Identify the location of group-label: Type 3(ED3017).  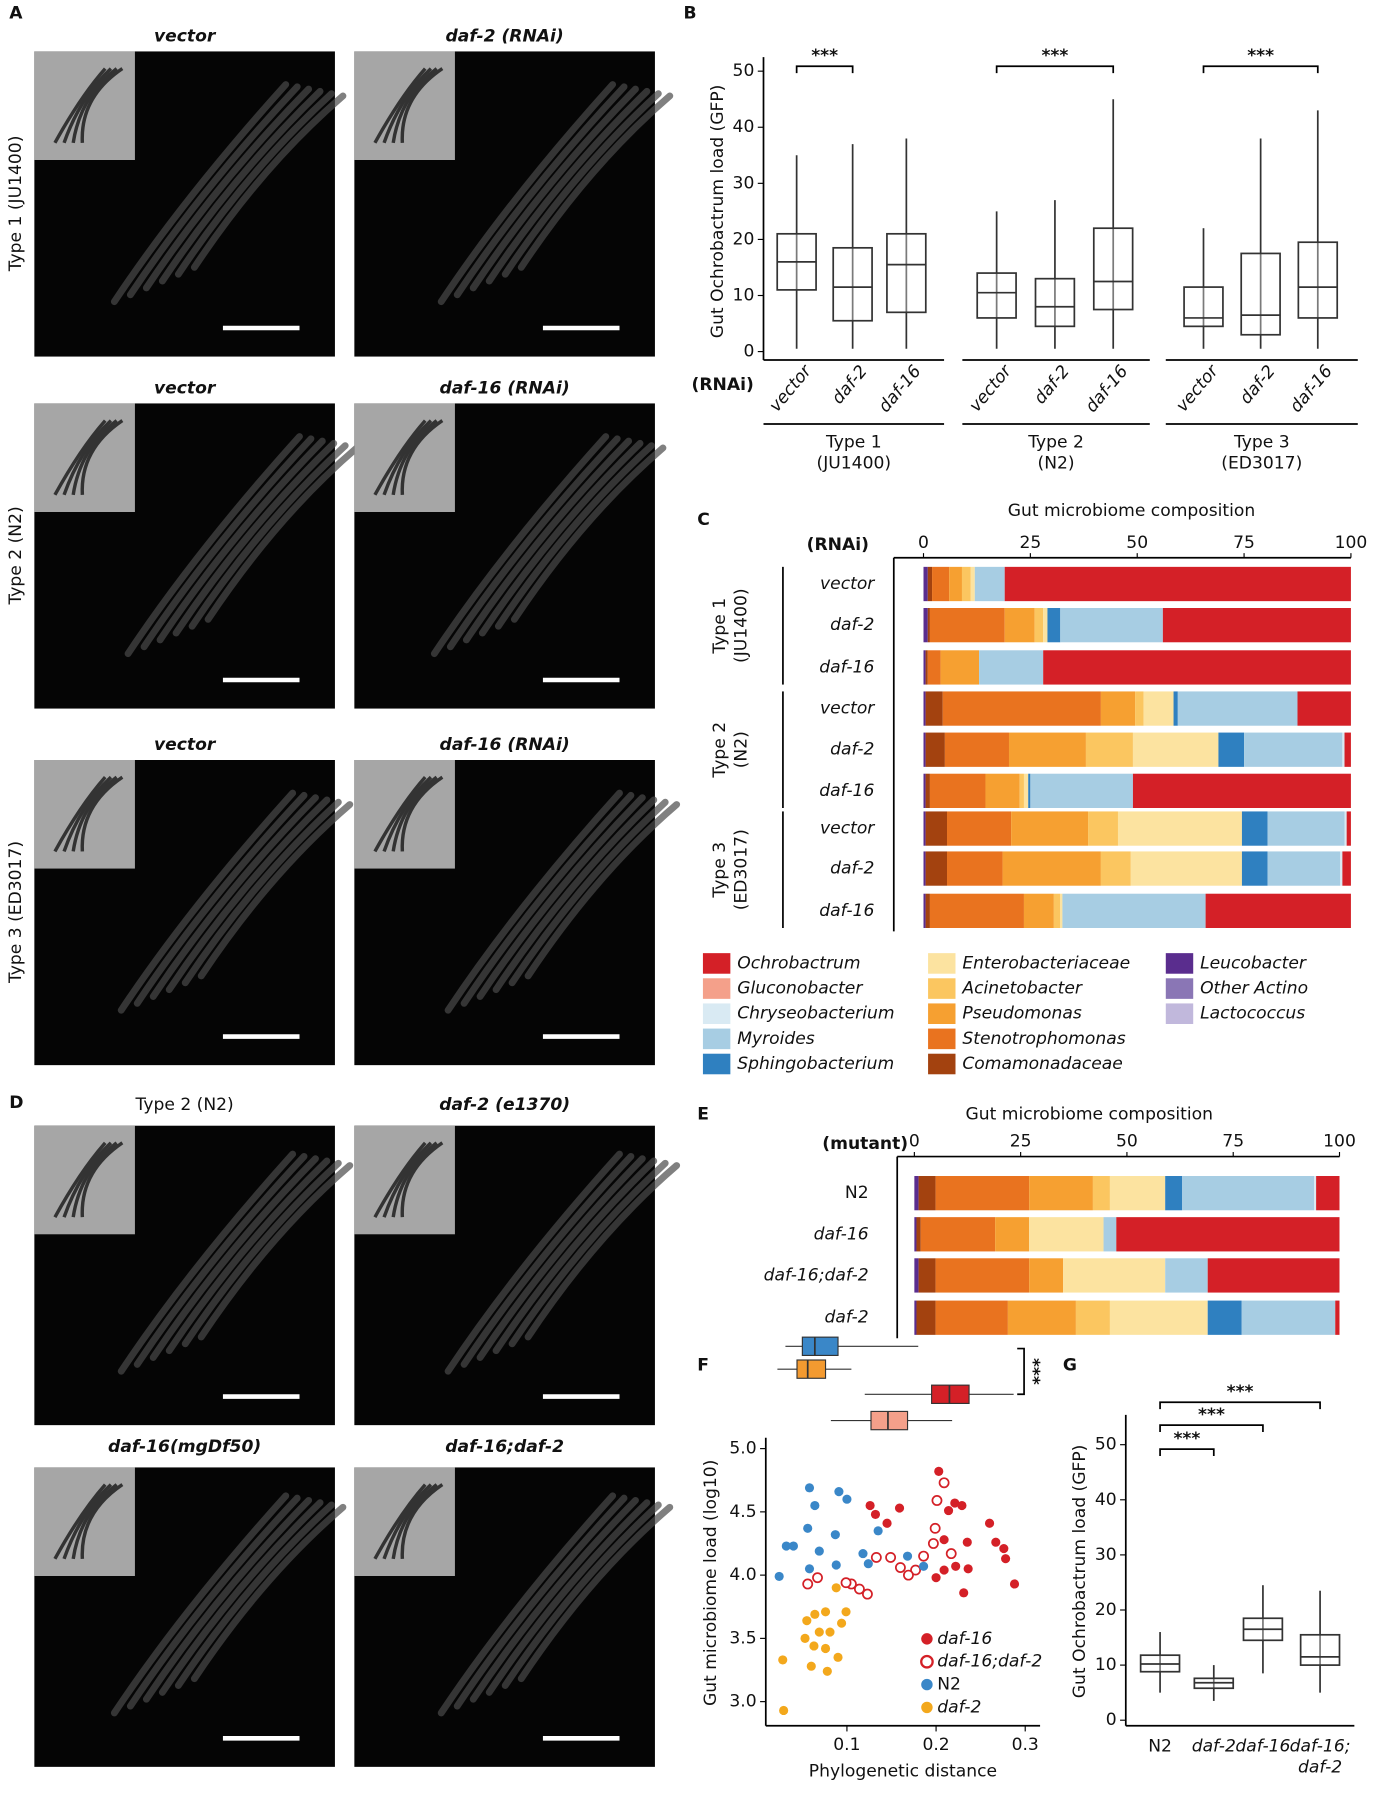
(730, 869).